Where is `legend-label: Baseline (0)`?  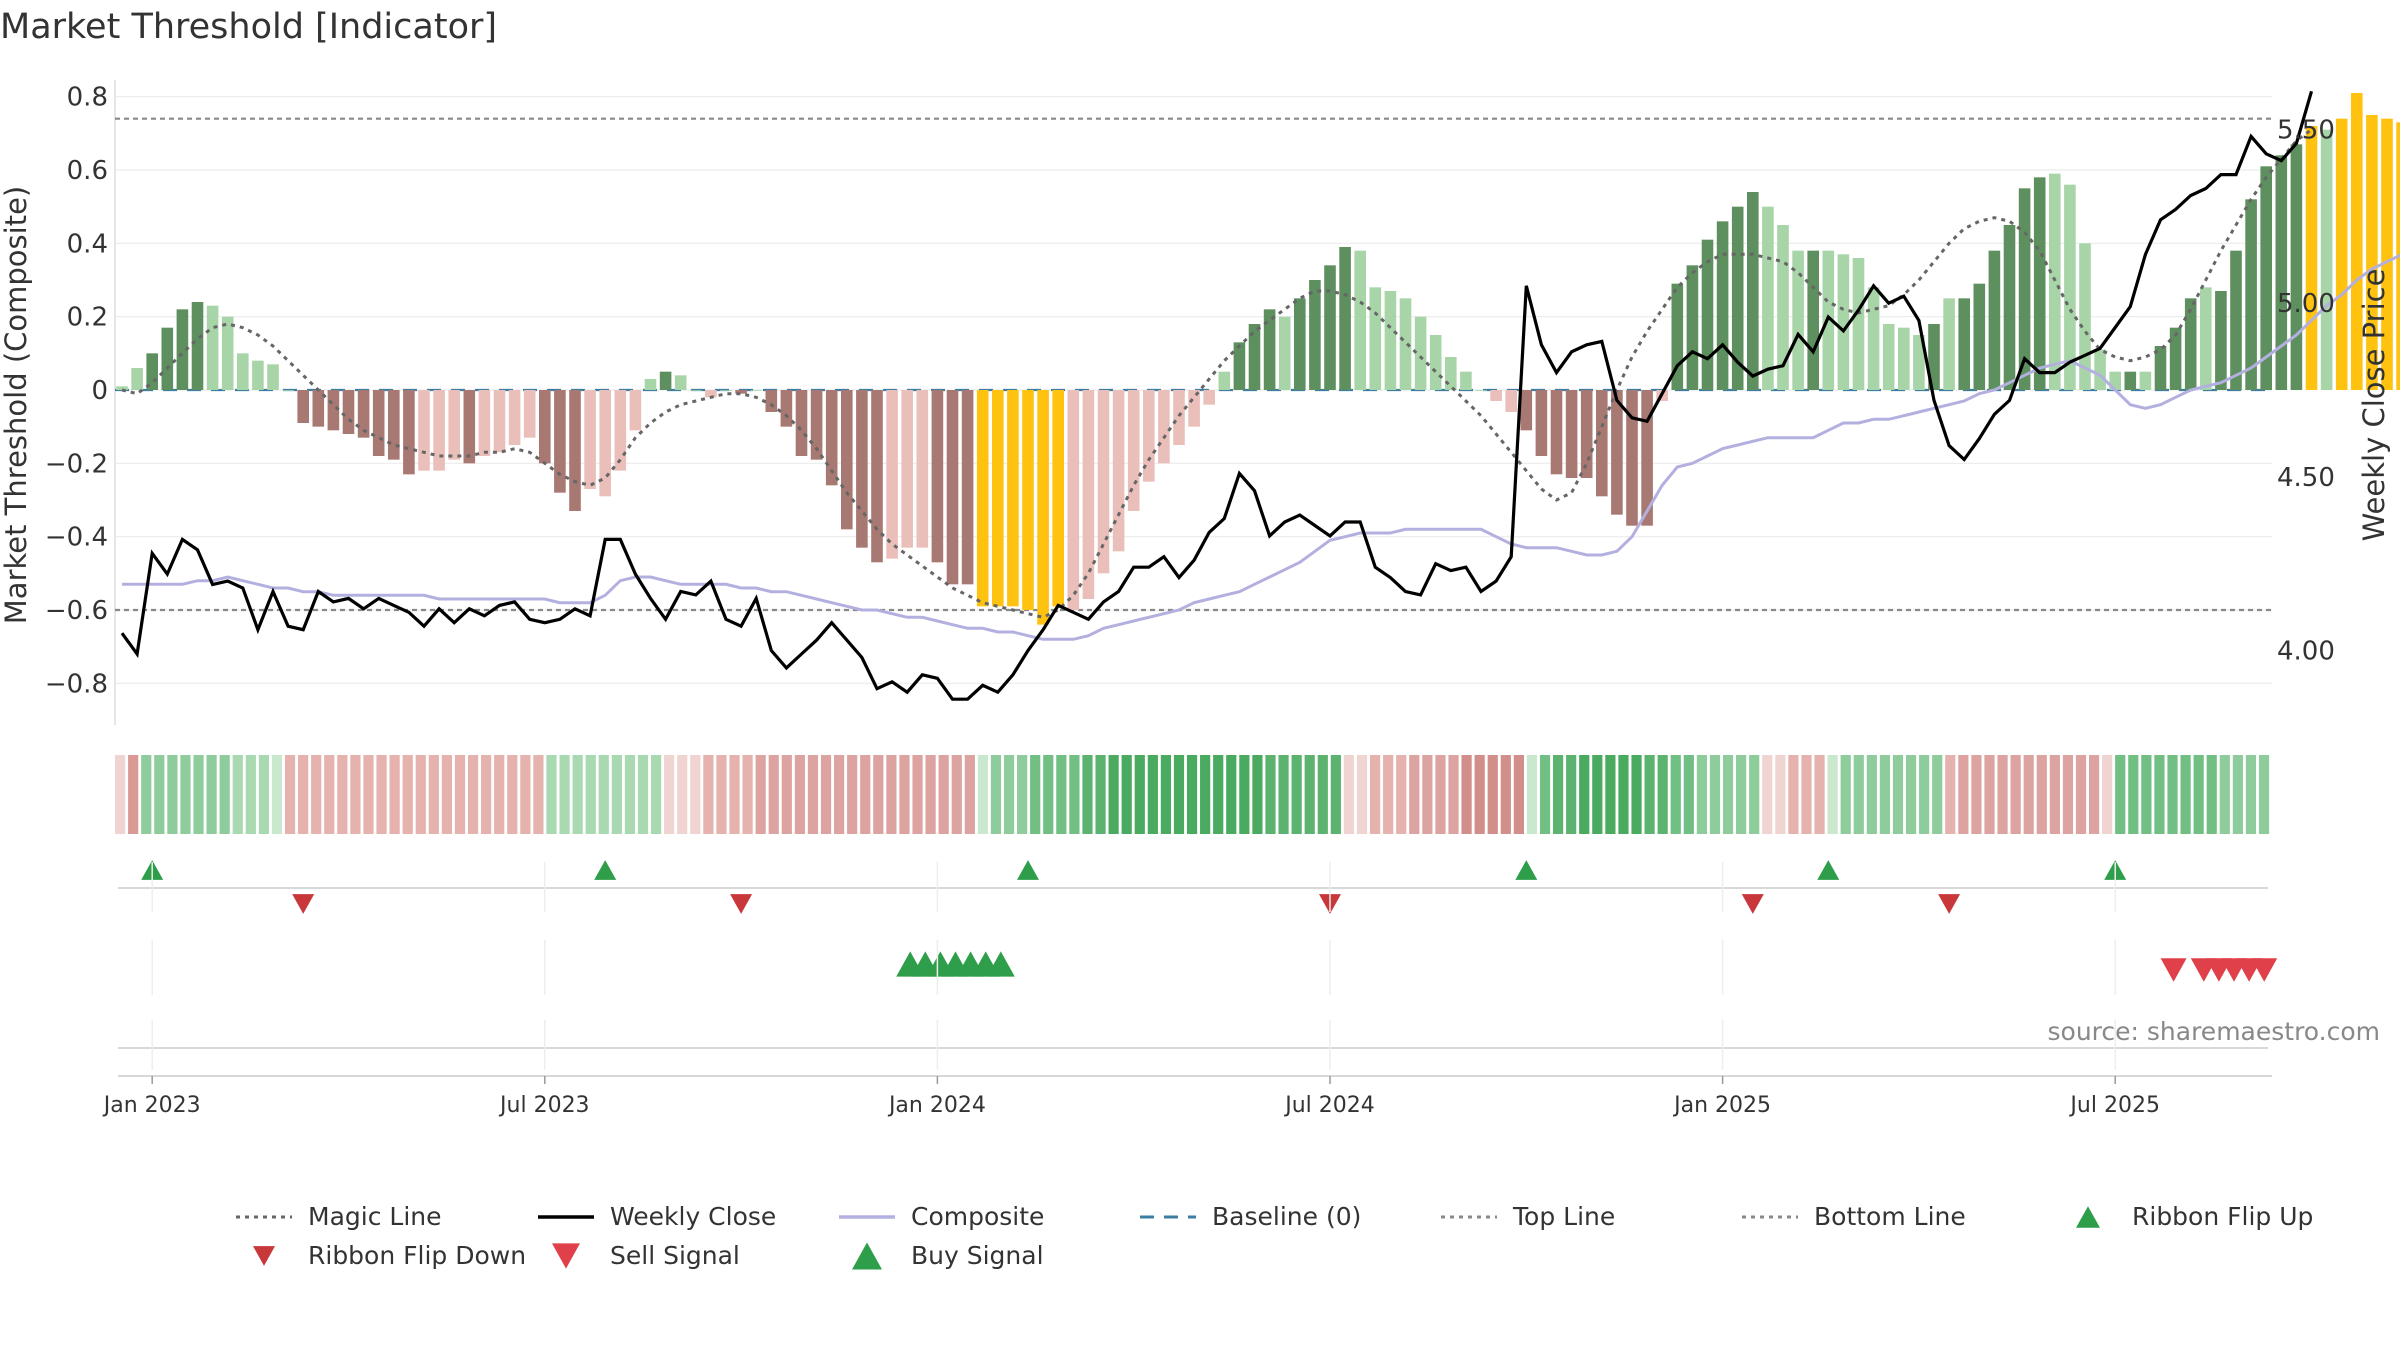
legend-label: Baseline (0) is located at coordinates (1286, 1216).